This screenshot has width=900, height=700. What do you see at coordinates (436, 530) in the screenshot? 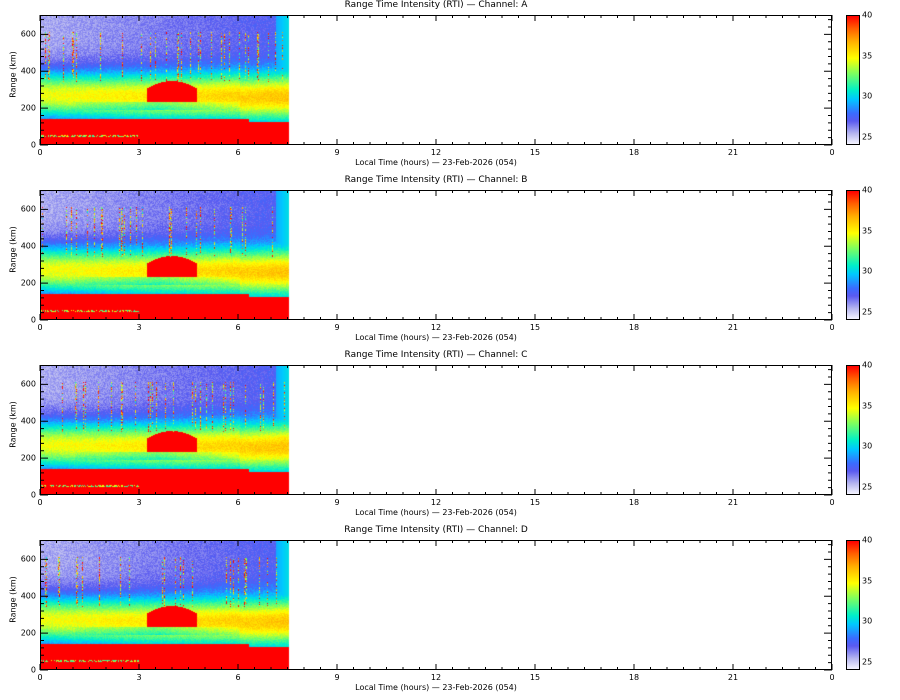
I see `chart-title: Range Time Intensity (RTI) — Channel: D` at bounding box center [436, 530].